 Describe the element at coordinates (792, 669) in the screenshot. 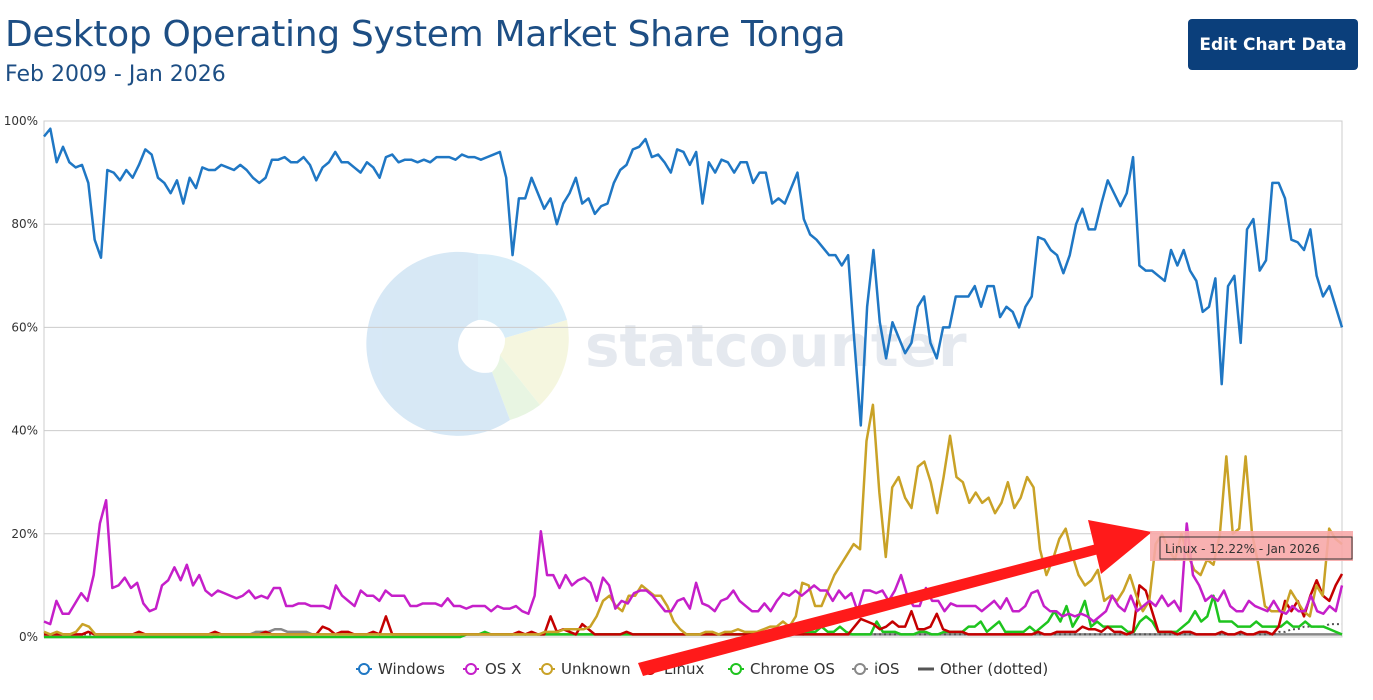

I see `legend-label-chrome-os: Chrome OS` at that location.